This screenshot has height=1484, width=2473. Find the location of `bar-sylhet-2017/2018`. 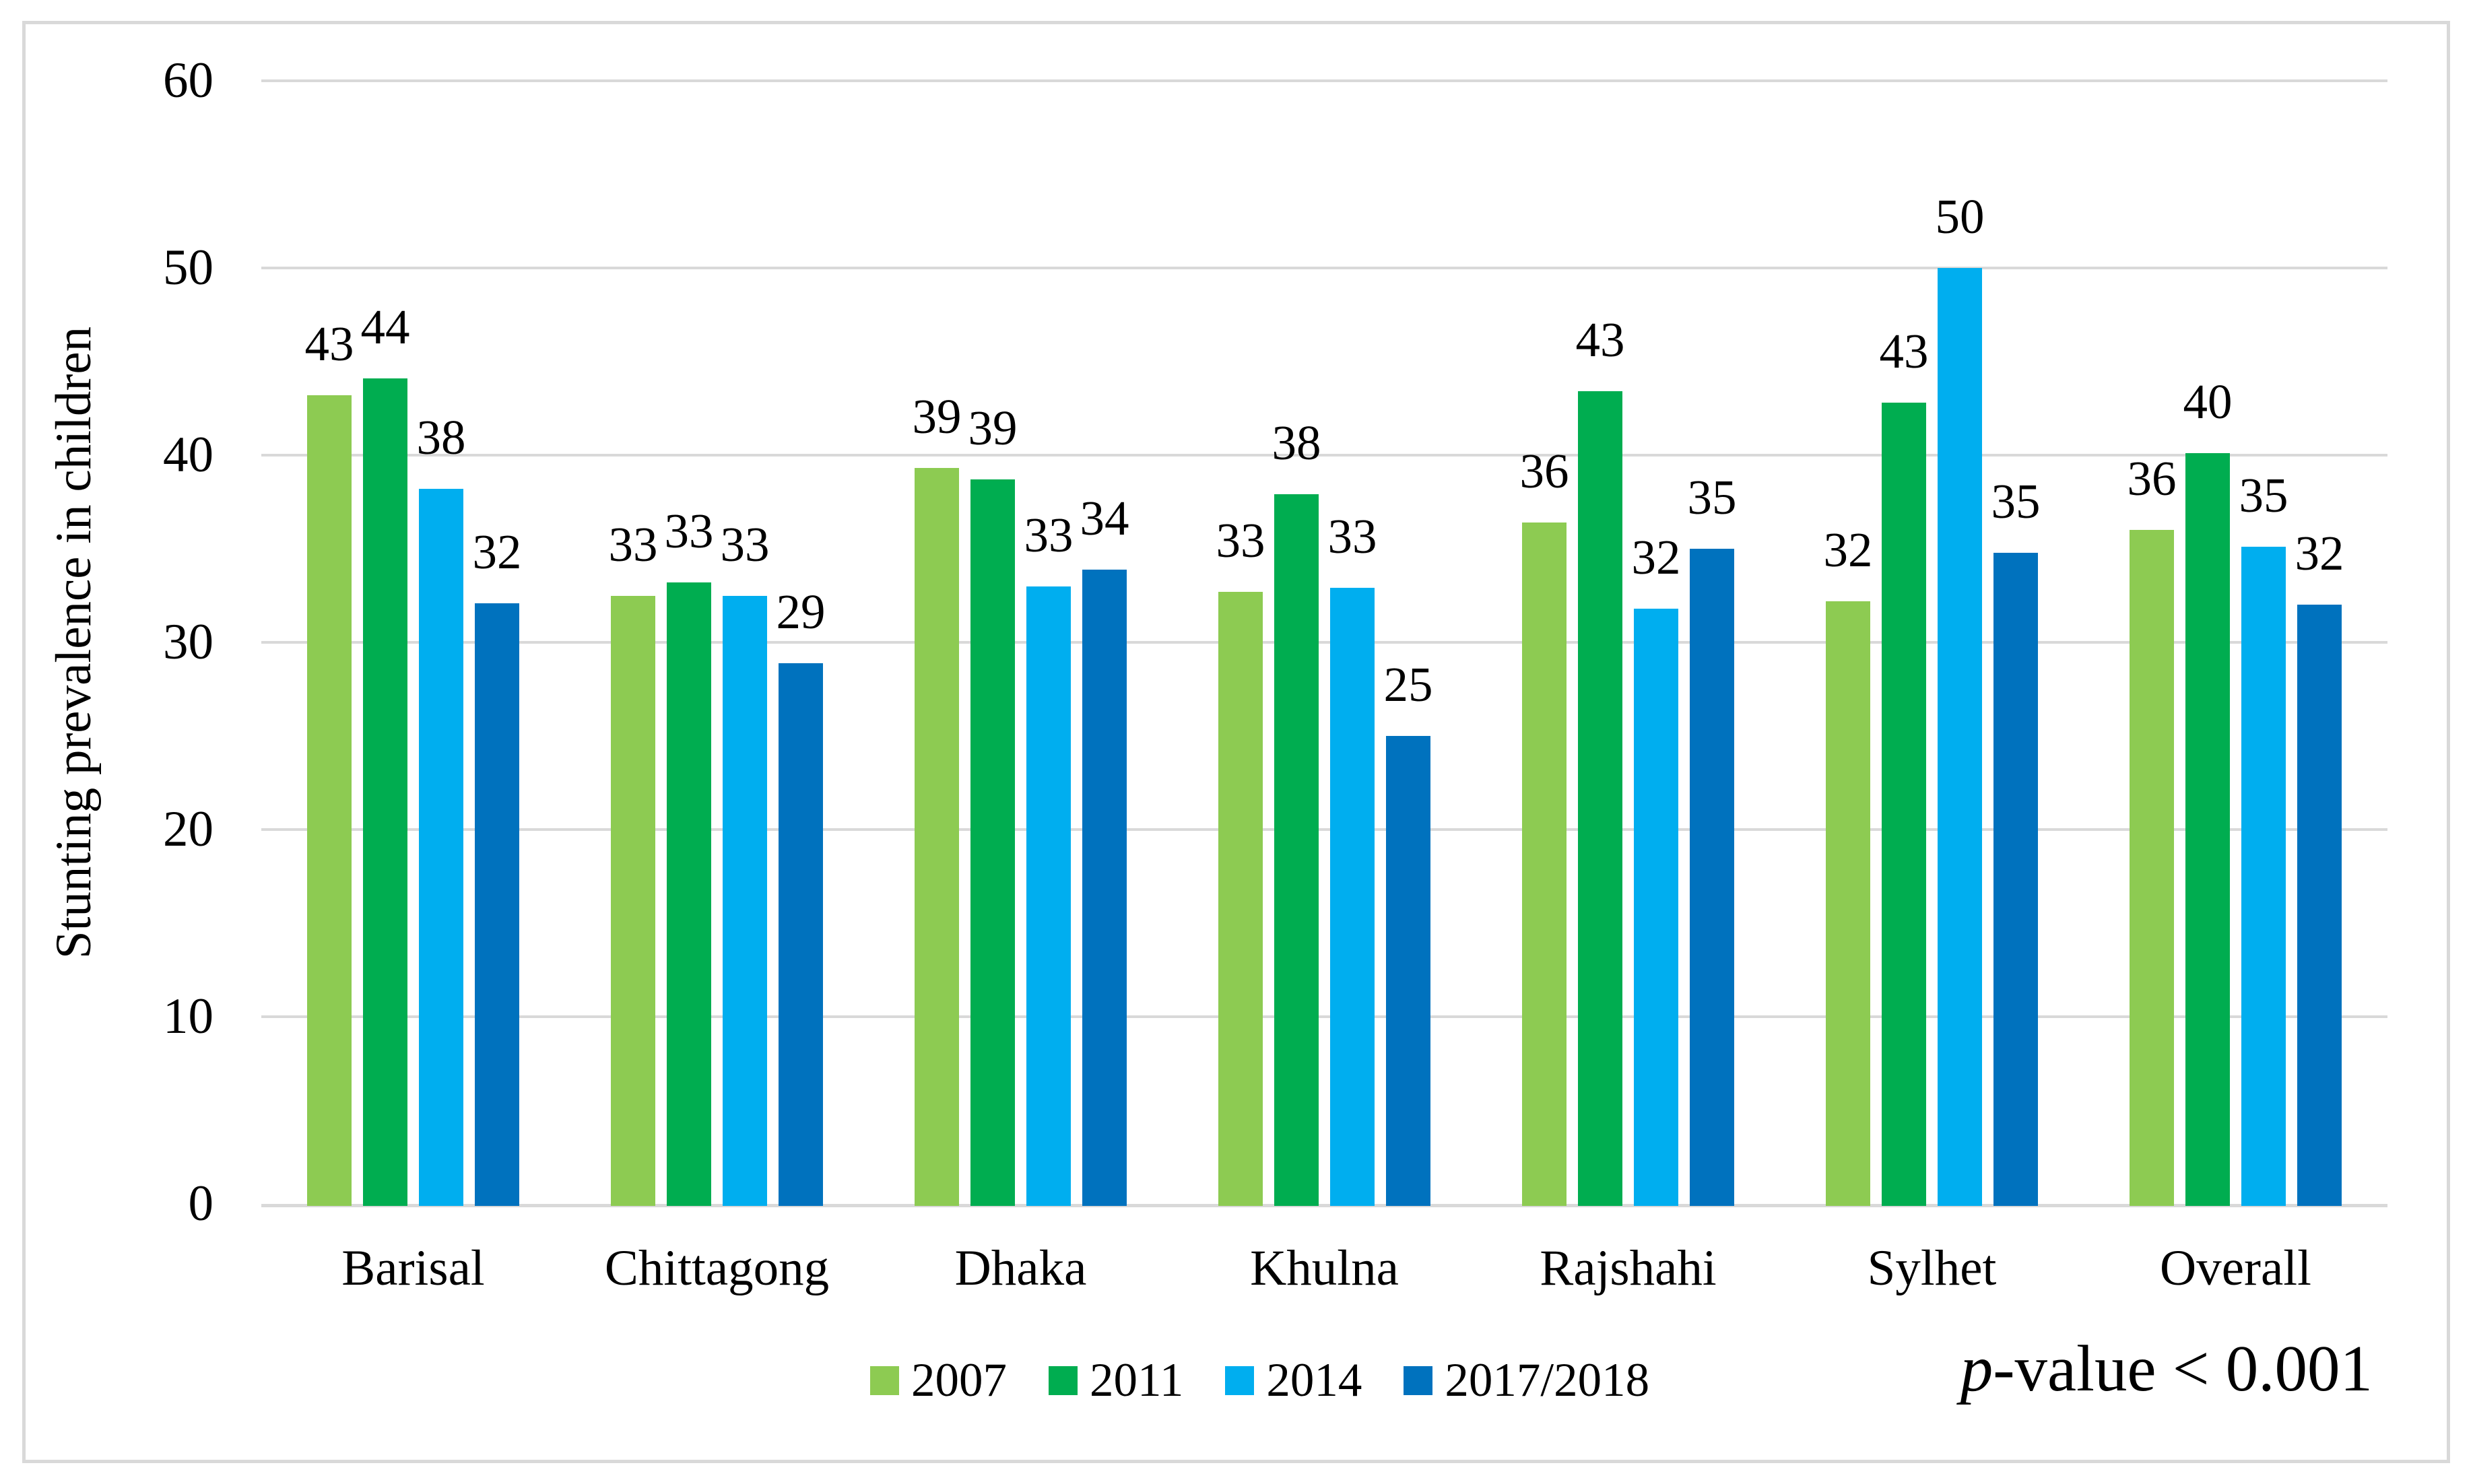

bar-sylhet-2017/2018 is located at coordinates (2015, 879).